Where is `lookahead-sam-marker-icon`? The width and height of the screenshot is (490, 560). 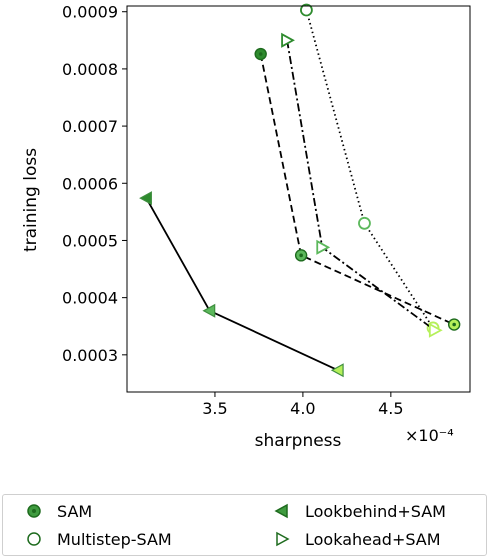
lookahead-sam-marker-icon is located at coordinates (283, 539).